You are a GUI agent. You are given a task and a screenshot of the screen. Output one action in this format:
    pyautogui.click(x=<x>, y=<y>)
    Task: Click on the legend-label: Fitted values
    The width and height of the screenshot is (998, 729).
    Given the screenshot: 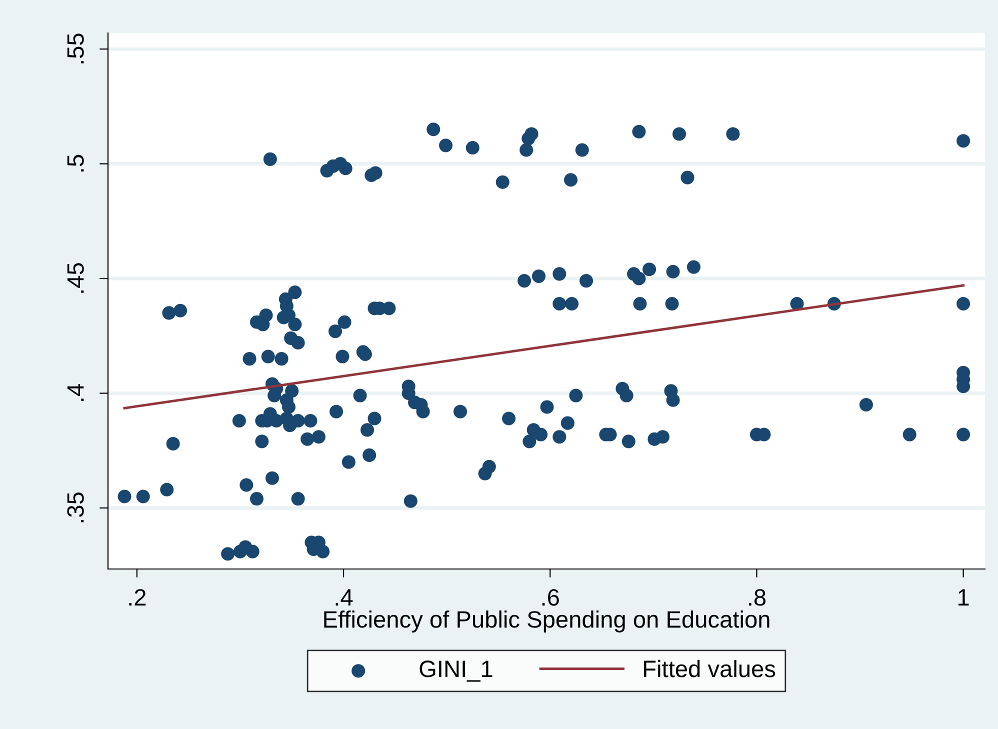 What is the action you would take?
    pyautogui.click(x=710, y=669)
    